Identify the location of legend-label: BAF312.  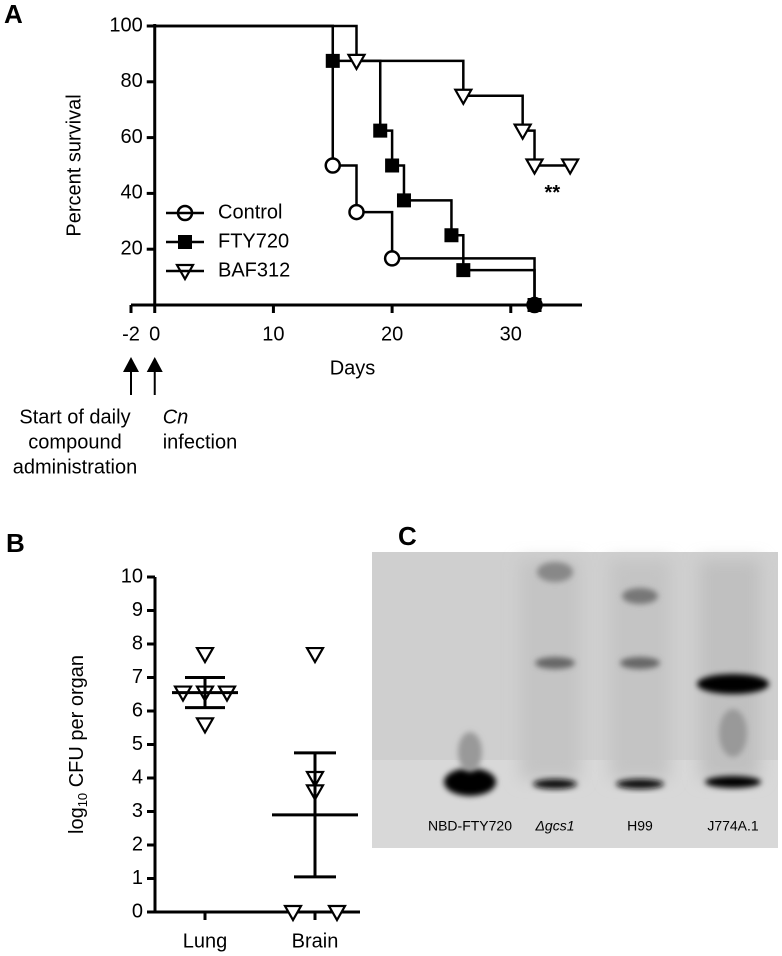
(254, 270).